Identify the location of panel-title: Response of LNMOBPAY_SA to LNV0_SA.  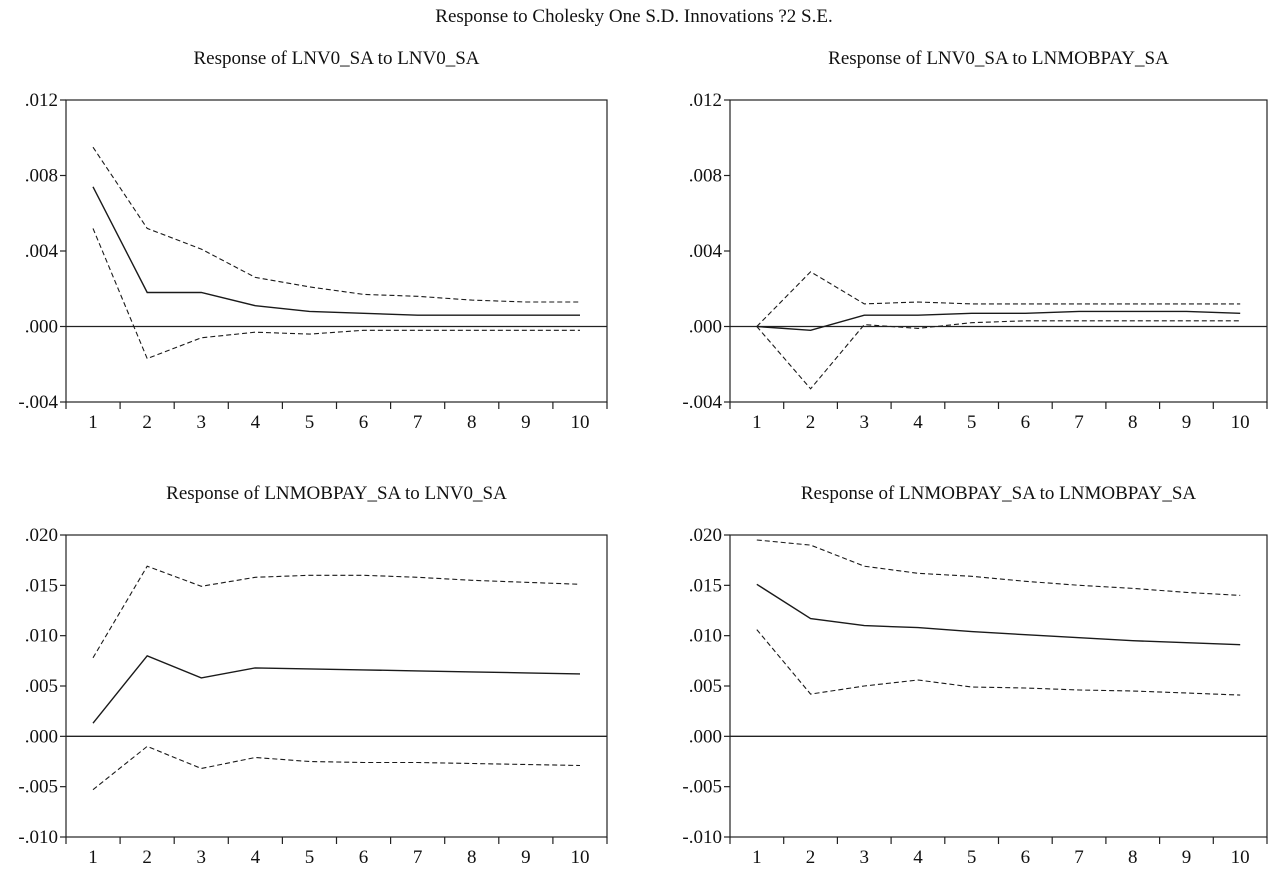
(336, 493).